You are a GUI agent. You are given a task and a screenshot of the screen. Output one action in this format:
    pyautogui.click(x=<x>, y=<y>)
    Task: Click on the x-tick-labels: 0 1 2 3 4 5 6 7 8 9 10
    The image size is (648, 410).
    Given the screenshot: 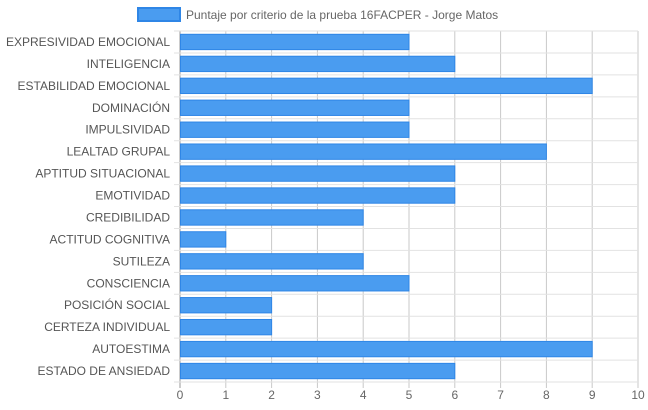 What is the action you would take?
    pyautogui.click(x=411, y=395)
    